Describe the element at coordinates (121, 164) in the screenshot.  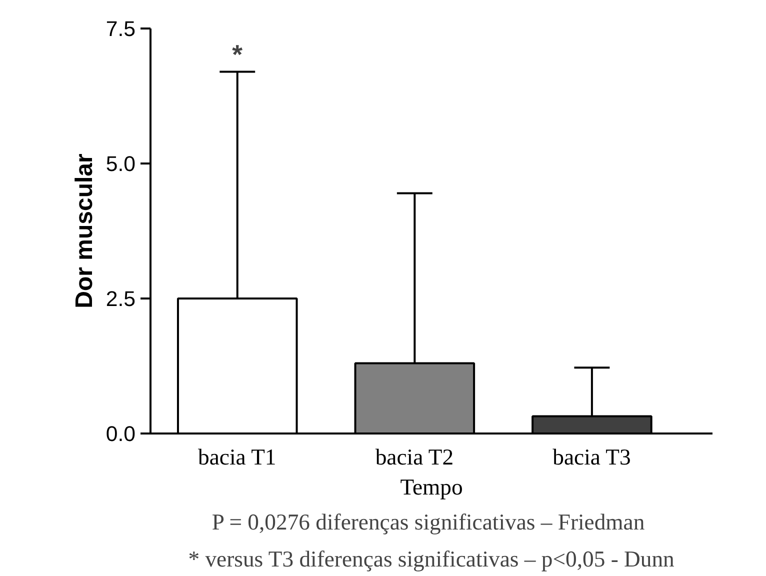
I see `y-tick-label: 5.0` at that location.